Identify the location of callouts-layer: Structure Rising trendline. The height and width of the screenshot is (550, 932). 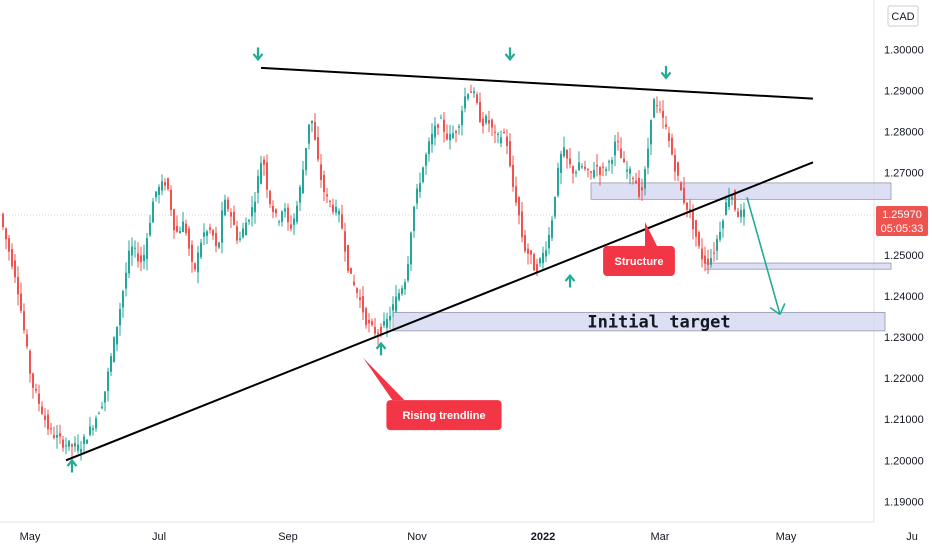
(519, 326).